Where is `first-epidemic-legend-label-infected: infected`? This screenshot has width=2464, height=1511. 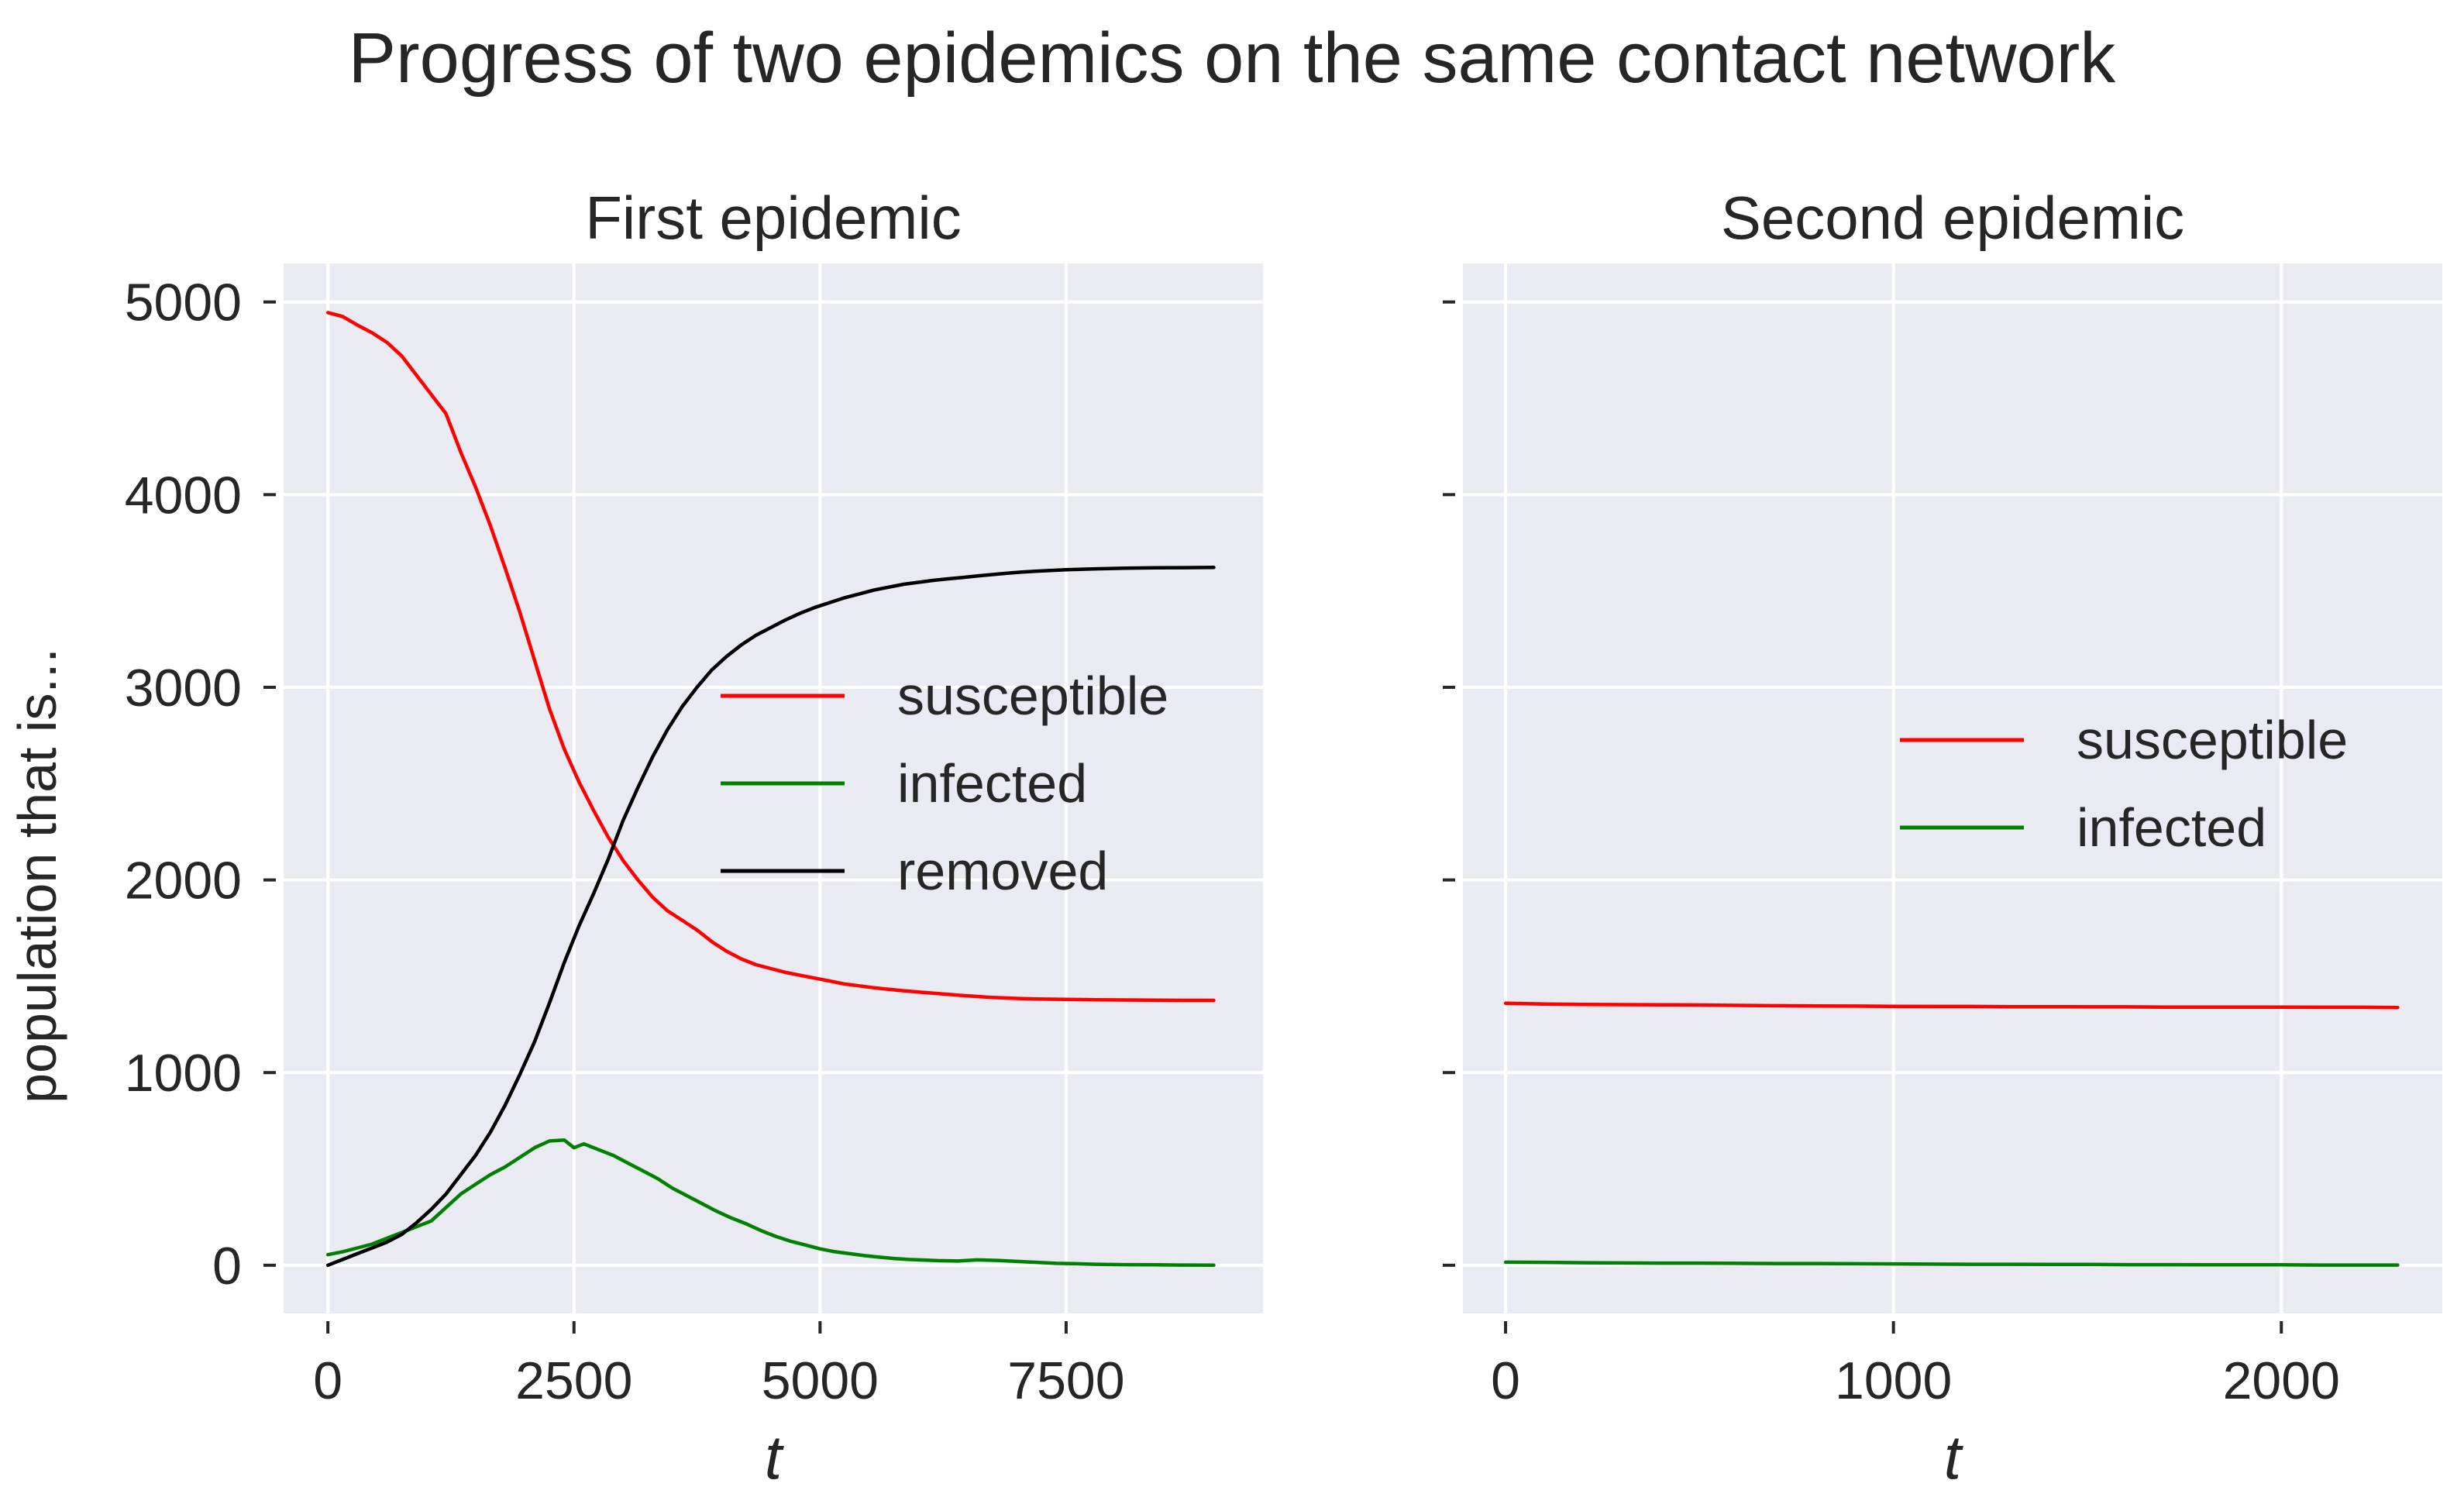
first-epidemic-legend-label-infected: infected is located at coordinates (992, 783).